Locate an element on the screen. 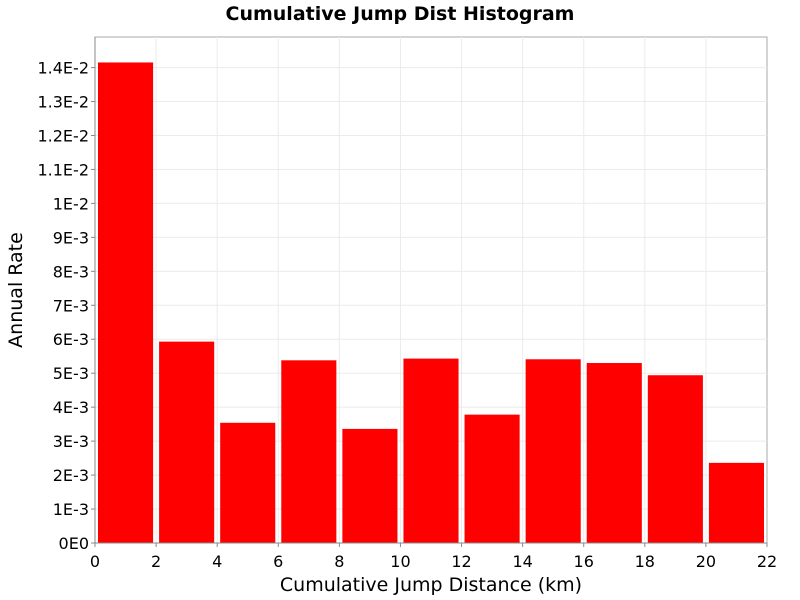  x-tick-label: 18 is located at coordinates (645, 561).